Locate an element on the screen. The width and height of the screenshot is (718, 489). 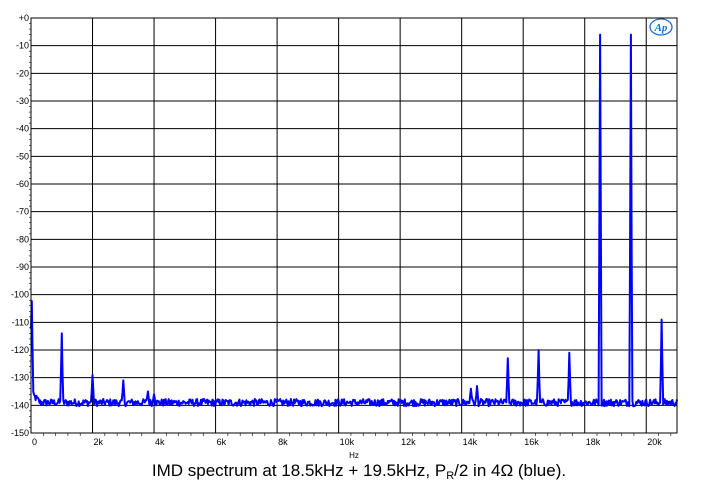
caption-rest: /2 in 4Ω (blue). is located at coordinates (510, 470).